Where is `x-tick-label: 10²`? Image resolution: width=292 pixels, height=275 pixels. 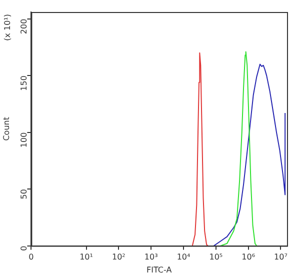 x-tick-label: 10² is located at coordinates (119, 257).